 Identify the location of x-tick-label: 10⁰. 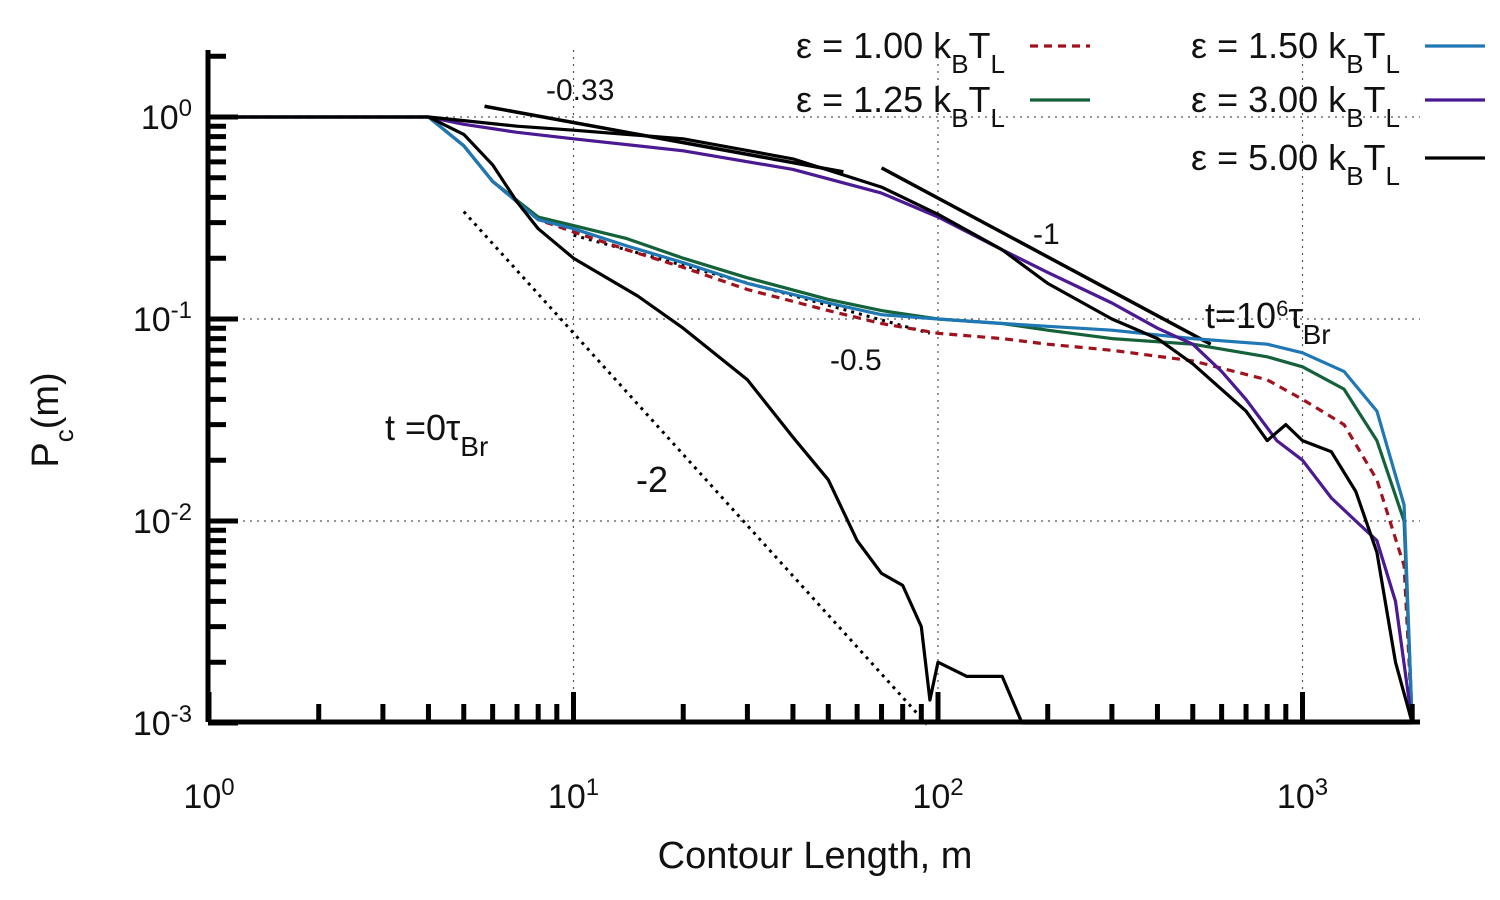
(208, 795).